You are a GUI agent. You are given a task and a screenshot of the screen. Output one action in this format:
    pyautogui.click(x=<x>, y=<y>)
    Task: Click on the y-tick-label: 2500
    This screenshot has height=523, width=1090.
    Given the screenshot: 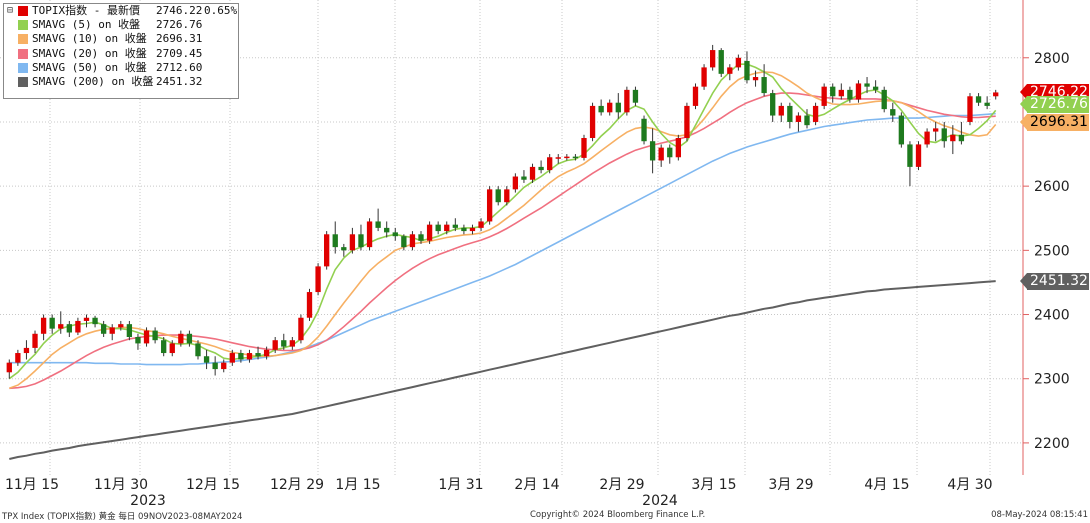 What is the action you would take?
    pyautogui.click(x=1052, y=251)
    